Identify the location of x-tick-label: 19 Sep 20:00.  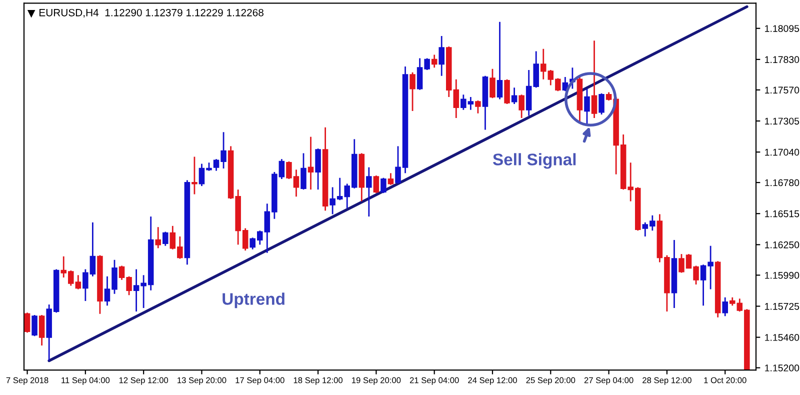
(376, 381).